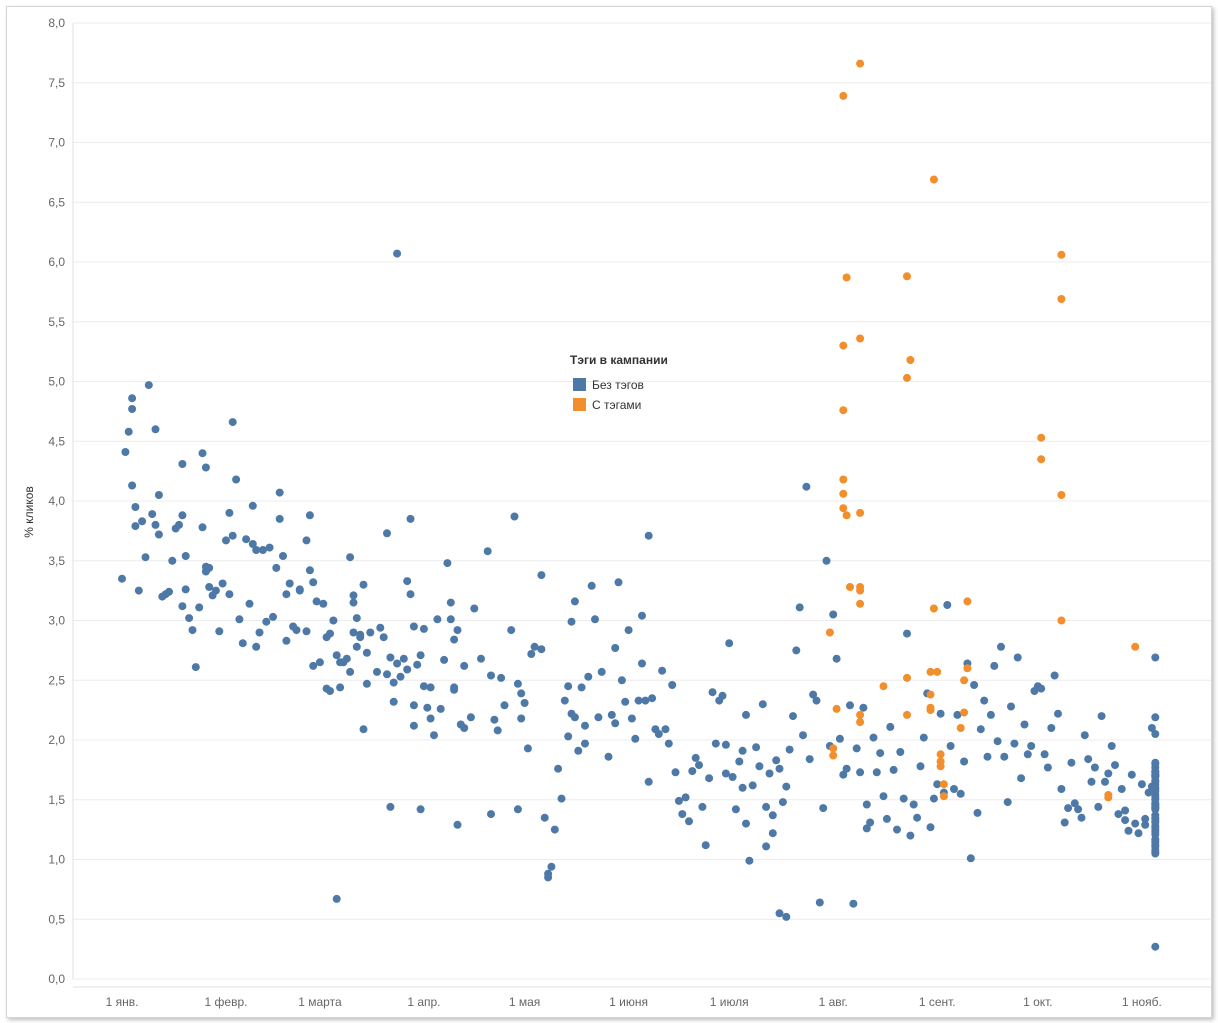  What do you see at coordinates (579, 384) in the screenshot?
I see `legend-swatch-untagged` at bounding box center [579, 384].